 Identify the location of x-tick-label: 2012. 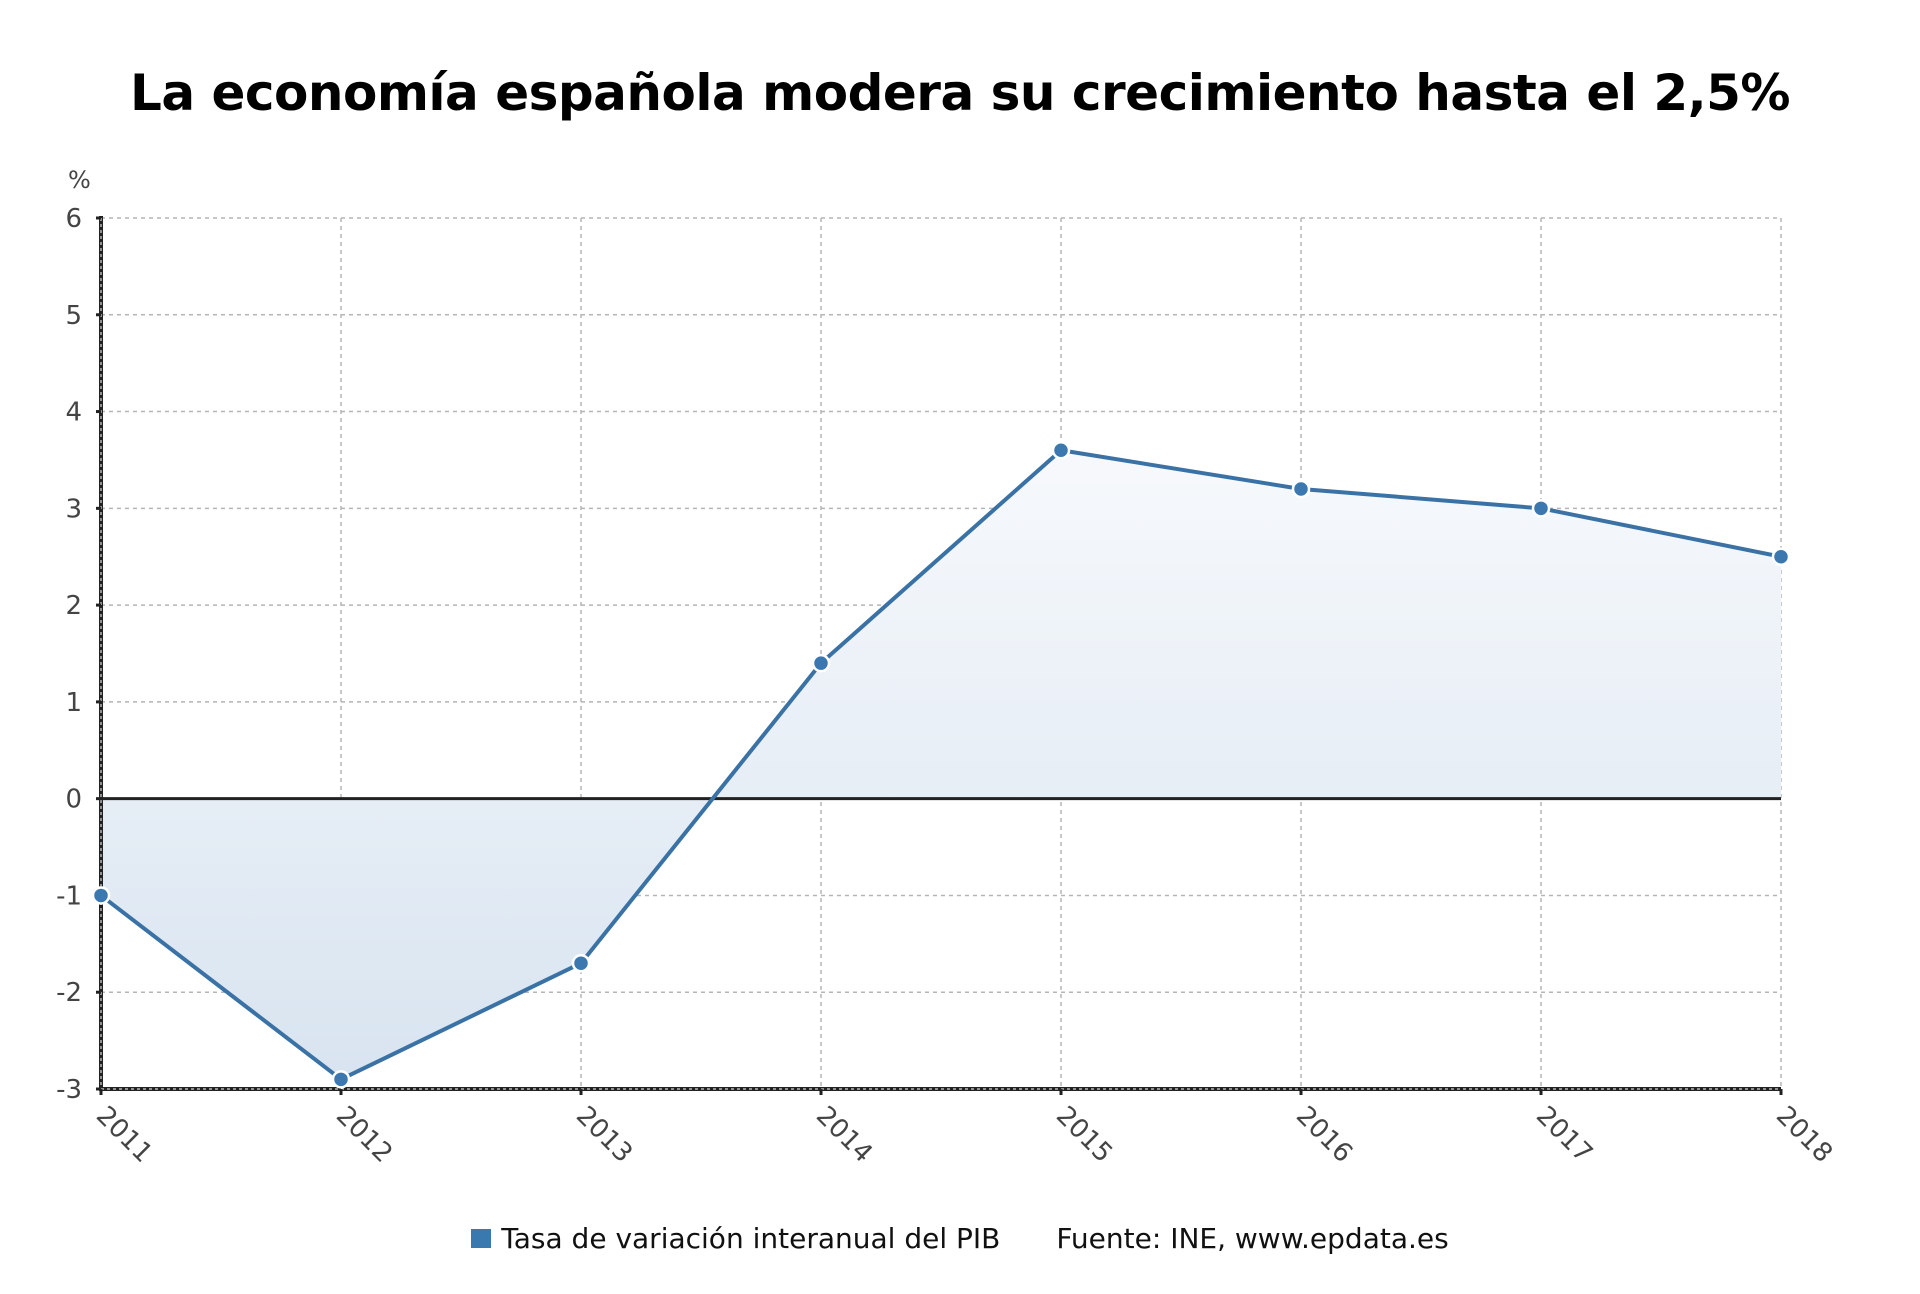
(364, 1135).